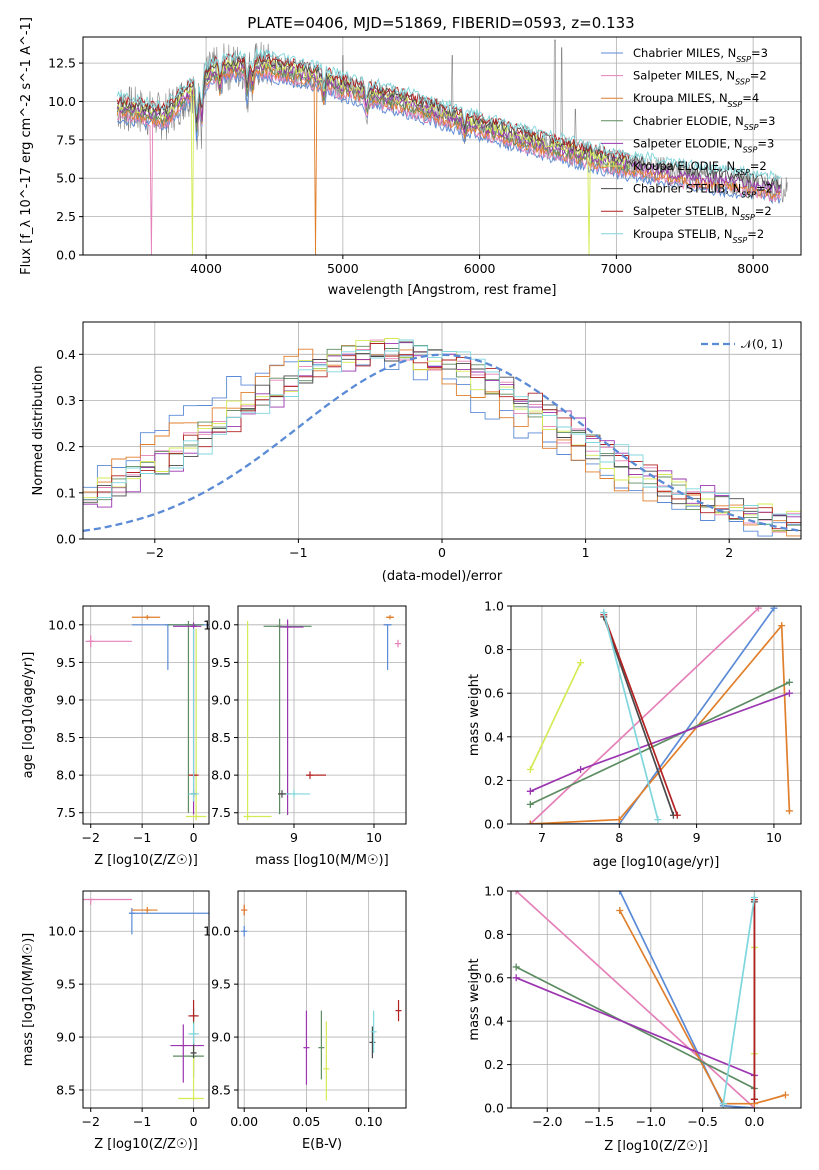 The height and width of the screenshot is (1170, 819). Describe the element at coordinates (729, 552) in the screenshot. I see `x-tick-label: 2` at that location.